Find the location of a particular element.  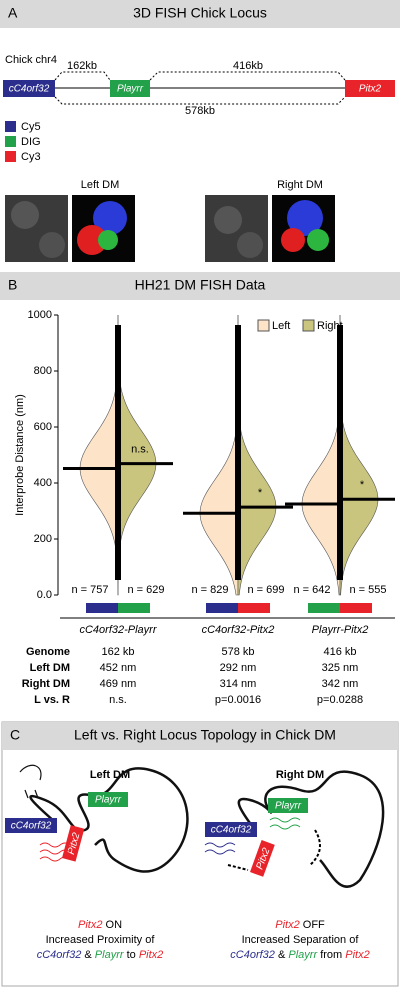

y-tick-label: 0.0 is located at coordinates (44, 595).